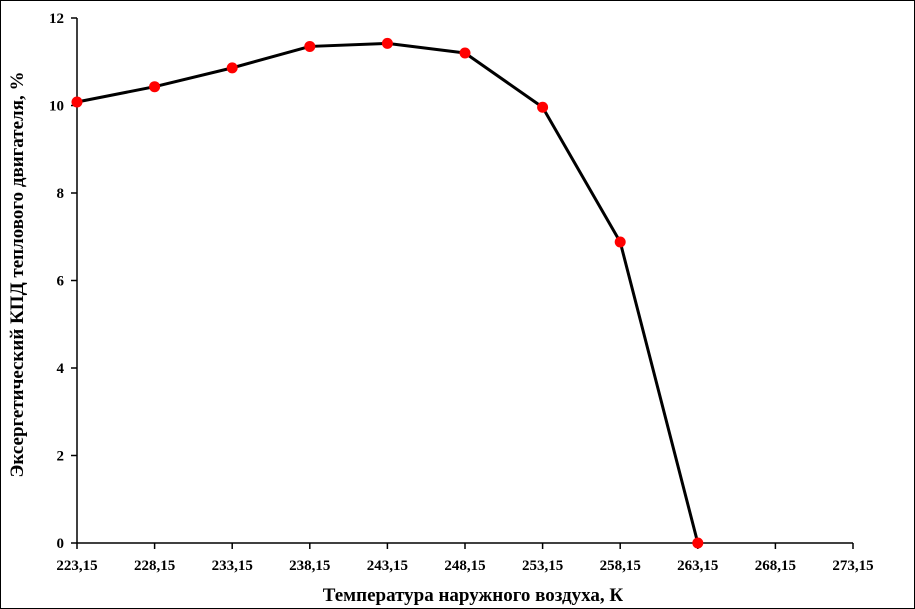 The width and height of the screenshot is (915, 609). Describe the element at coordinates (697, 566) in the screenshot. I see `x-tick-label: 263,15` at that location.